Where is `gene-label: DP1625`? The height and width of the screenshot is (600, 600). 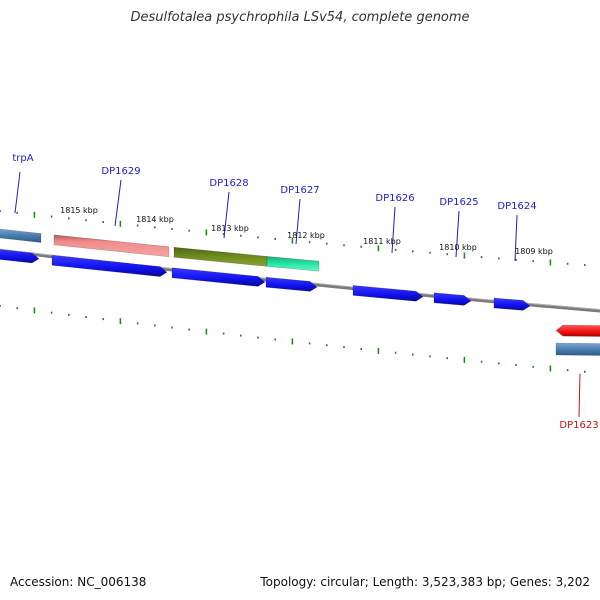
gene-label: DP1625 is located at coordinates (458, 202).